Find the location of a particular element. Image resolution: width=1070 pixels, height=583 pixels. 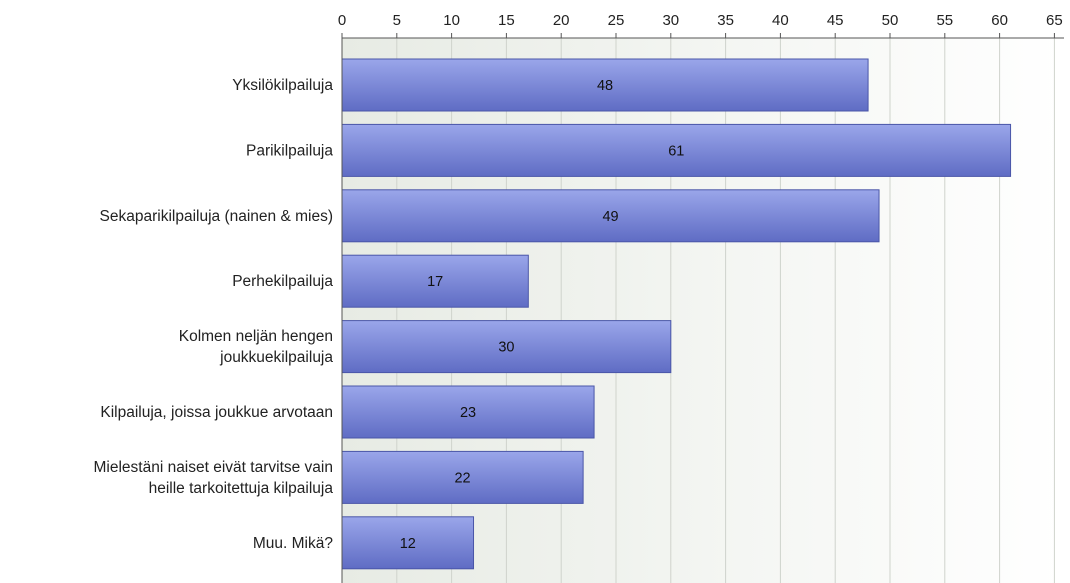

category-label: Yksilökilpailuja is located at coordinates (282, 85).